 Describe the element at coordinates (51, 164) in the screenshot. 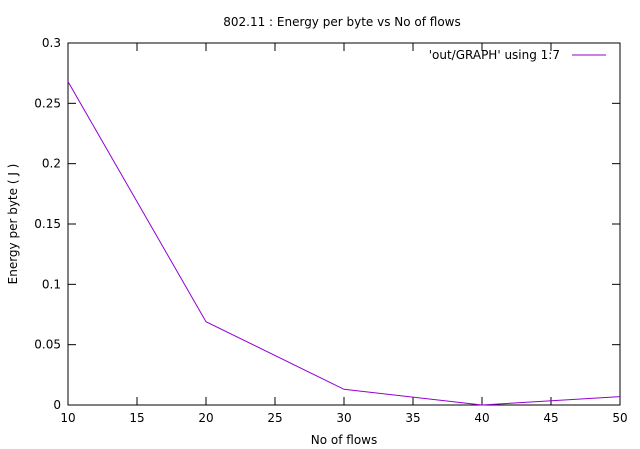

I see `y-tick-label: 0.2` at that location.